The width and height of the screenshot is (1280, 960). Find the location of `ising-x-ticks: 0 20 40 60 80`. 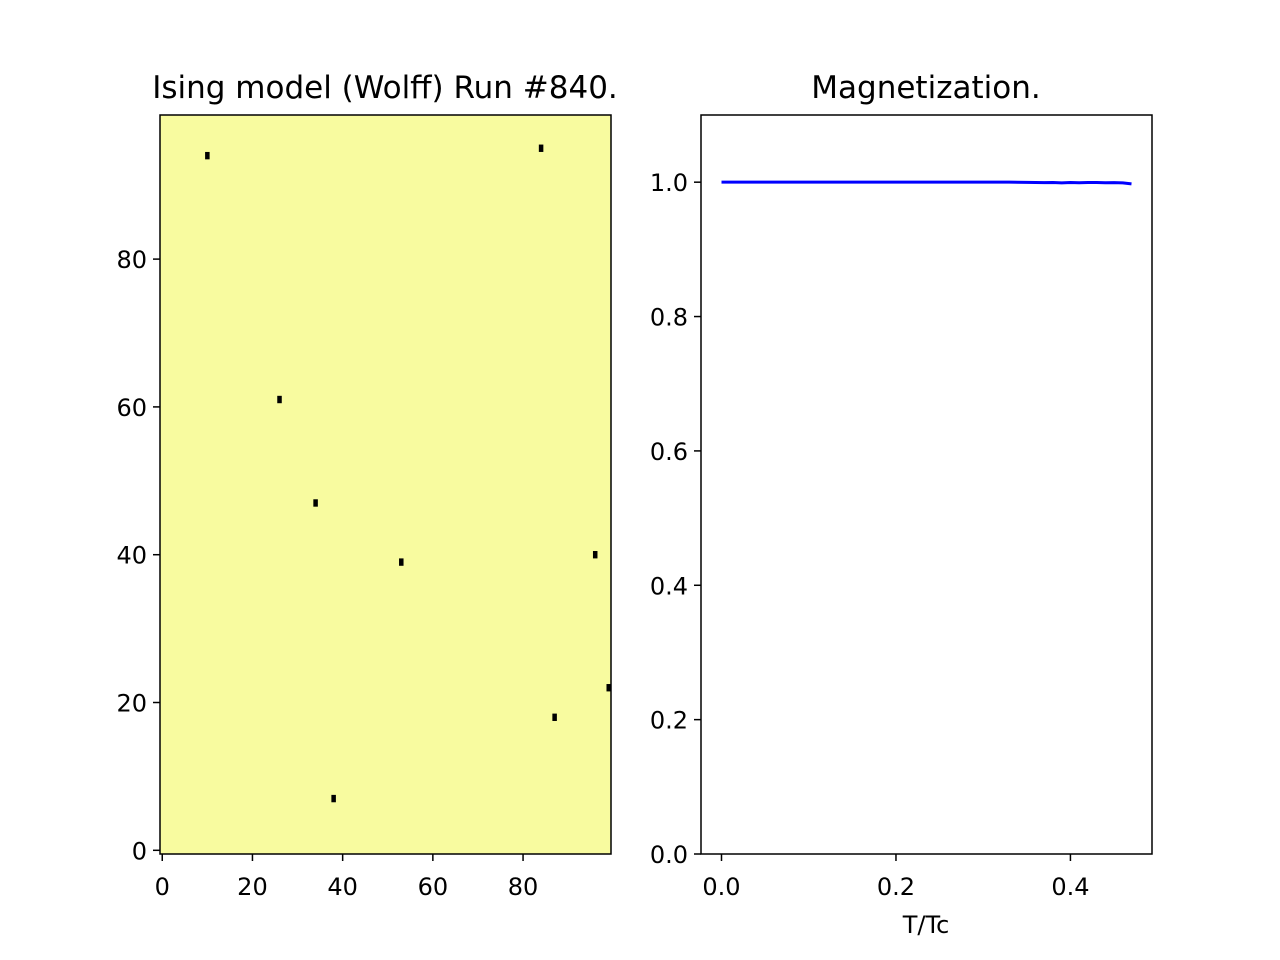

ising-x-ticks: 0 20 40 60 80 is located at coordinates (347, 877).